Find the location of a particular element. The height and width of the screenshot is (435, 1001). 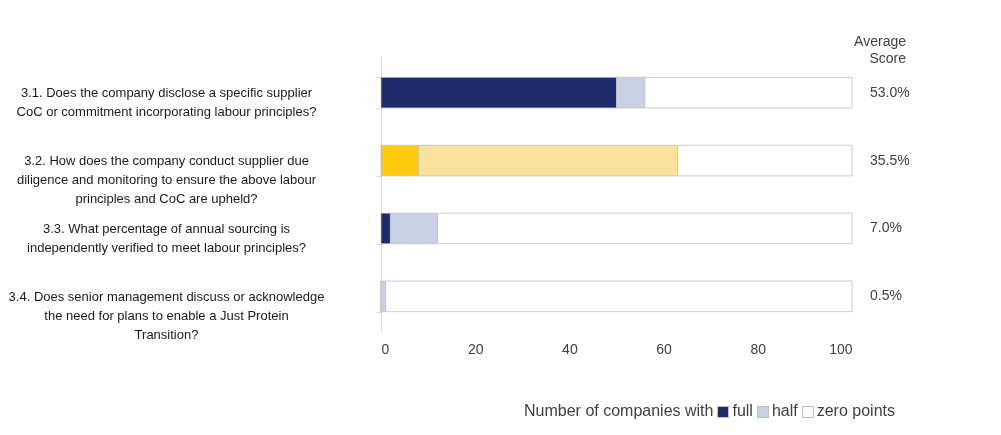

y-tick-label: 3.1. Does the company disclose a specific supplier CoC or commitment incorporating labour principles? is located at coordinates (166, 102).